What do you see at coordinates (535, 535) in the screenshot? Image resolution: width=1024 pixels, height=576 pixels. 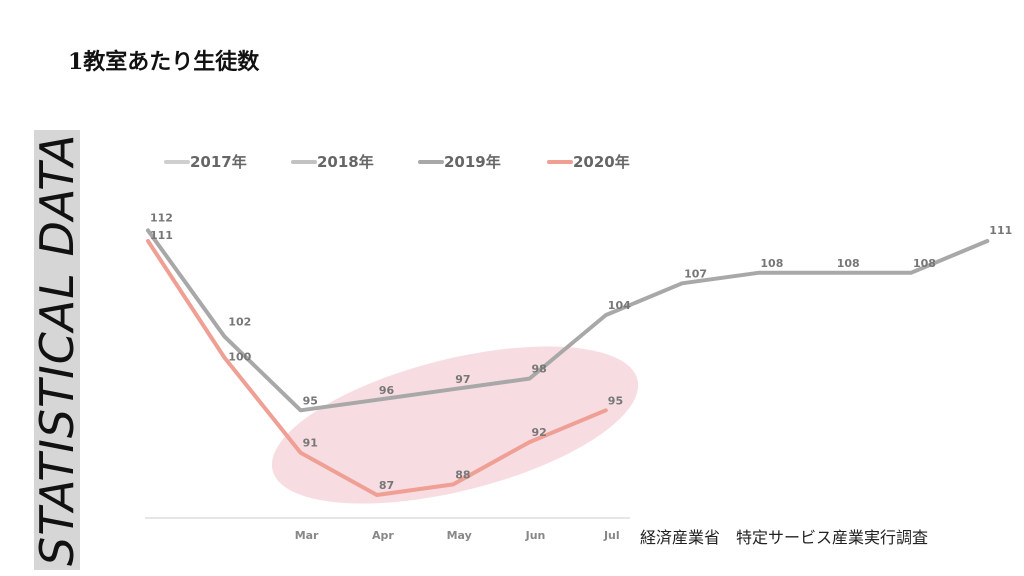 I see `x-tick-label: Jun` at bounding box center [535, 535].